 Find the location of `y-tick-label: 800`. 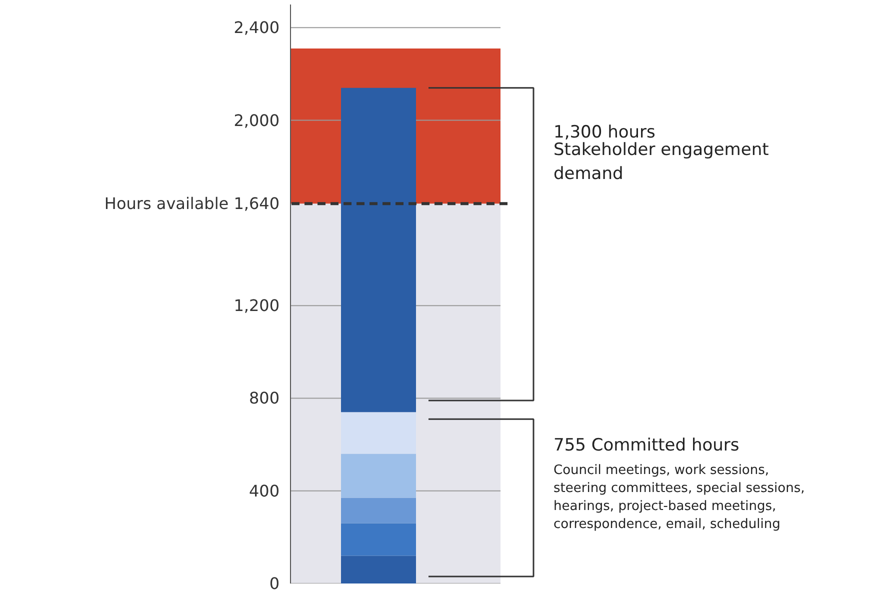

y-tick-label: 800 is located at coordinates (264, 398).